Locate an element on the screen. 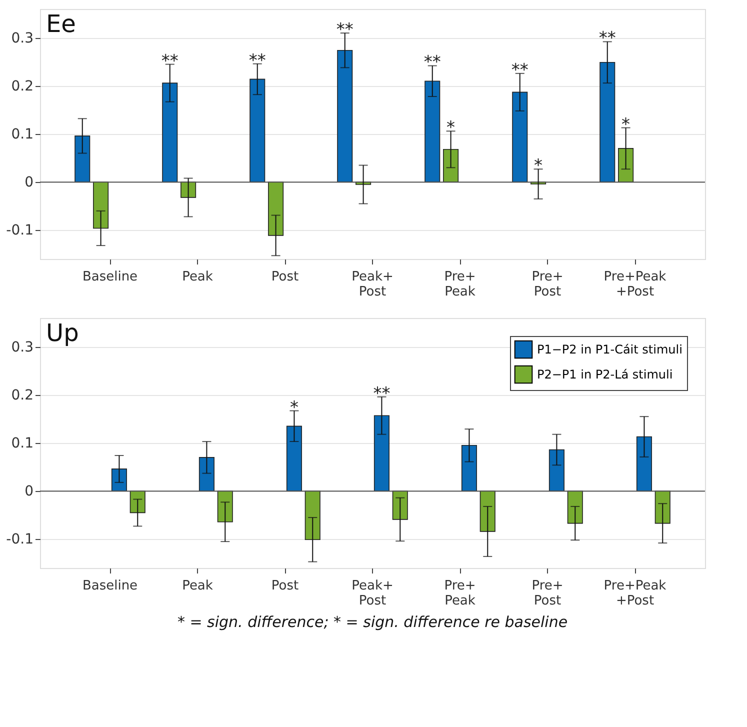  chart-title: Ee is located at coordinates (61, 24).